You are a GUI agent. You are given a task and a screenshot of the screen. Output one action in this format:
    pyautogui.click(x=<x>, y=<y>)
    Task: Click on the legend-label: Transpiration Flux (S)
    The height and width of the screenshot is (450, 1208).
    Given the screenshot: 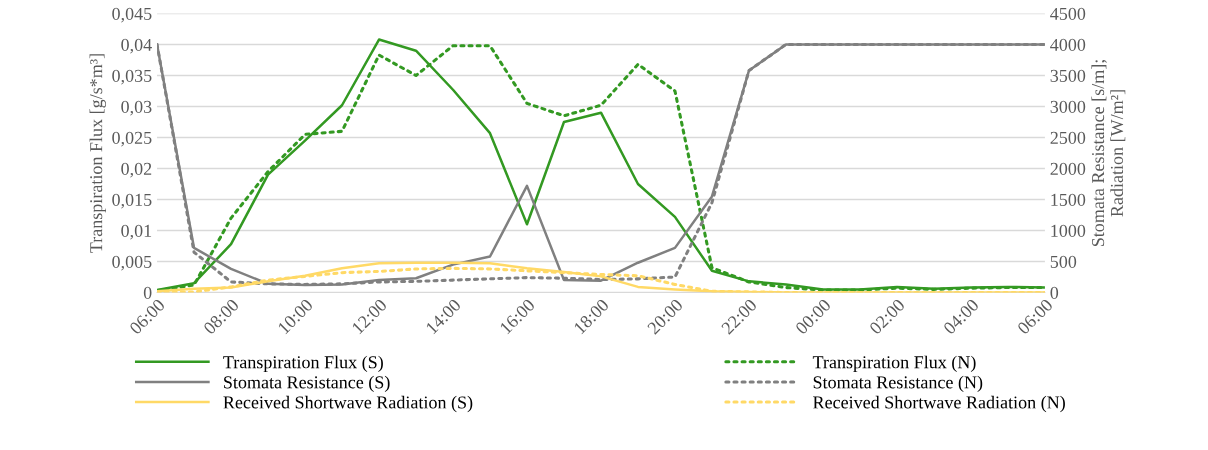 What is the action you would take?
    pyautogui.click(x=303, y=364)
    